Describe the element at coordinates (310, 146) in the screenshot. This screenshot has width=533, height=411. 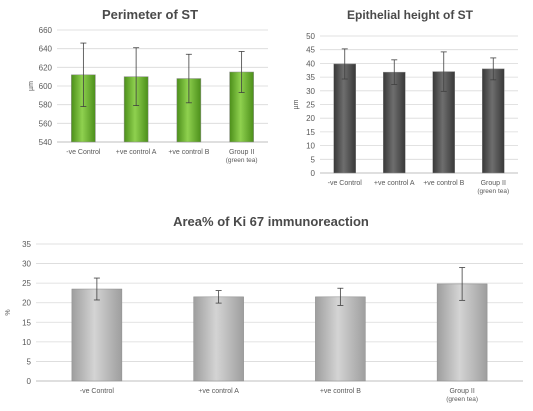
I see `epithelial-y-tick-label: 10` at that location.